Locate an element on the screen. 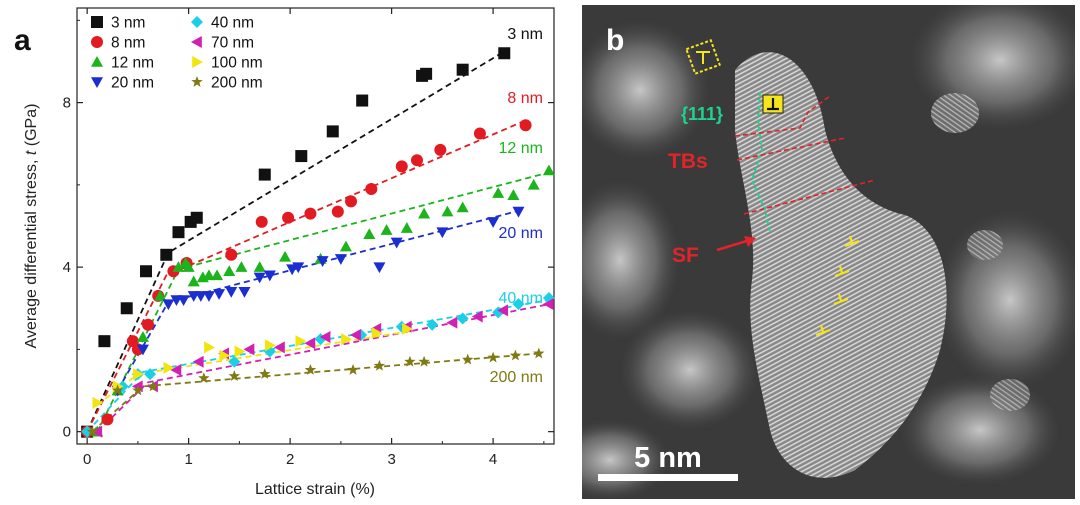 This screenshot has height=505, width=1080. twin-plane-line is located at coordinates (760, 162).